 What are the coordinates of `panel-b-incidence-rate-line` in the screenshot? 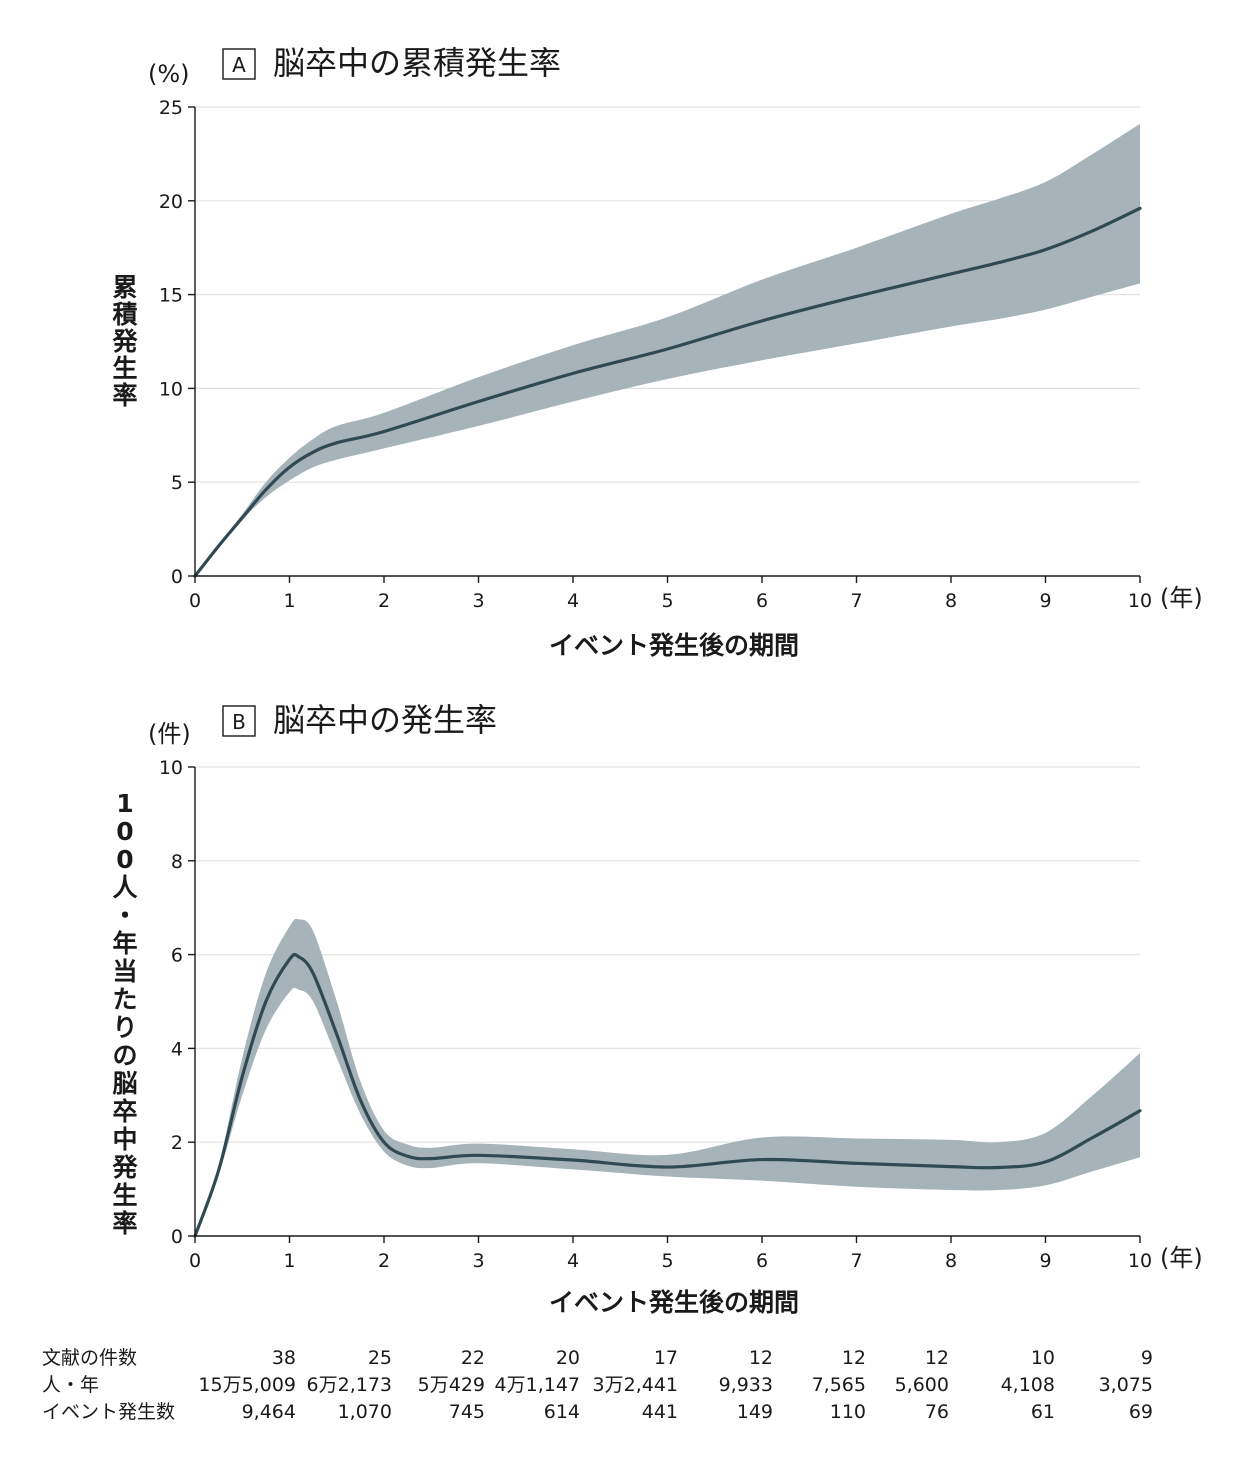 It's located at (667, 1095).